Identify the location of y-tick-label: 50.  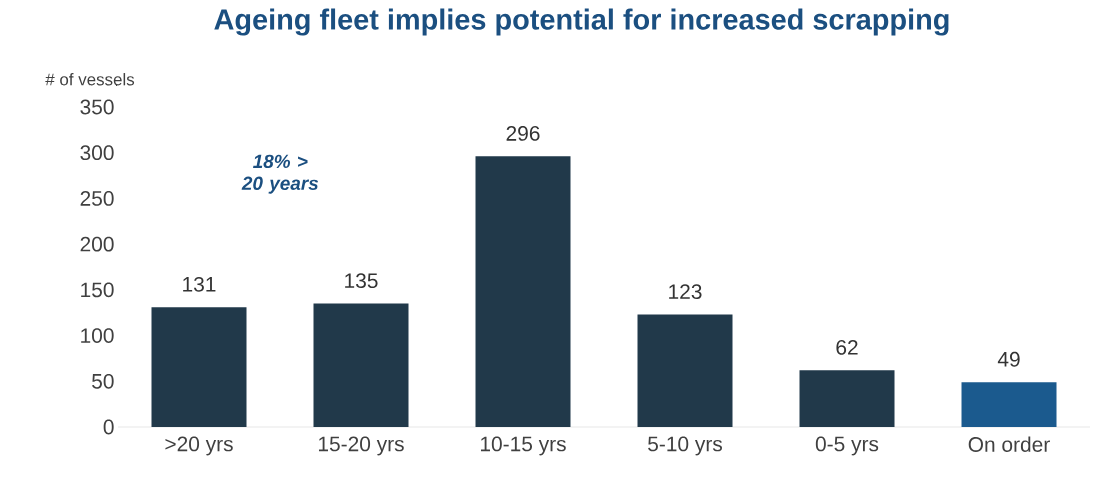
(103, 381).